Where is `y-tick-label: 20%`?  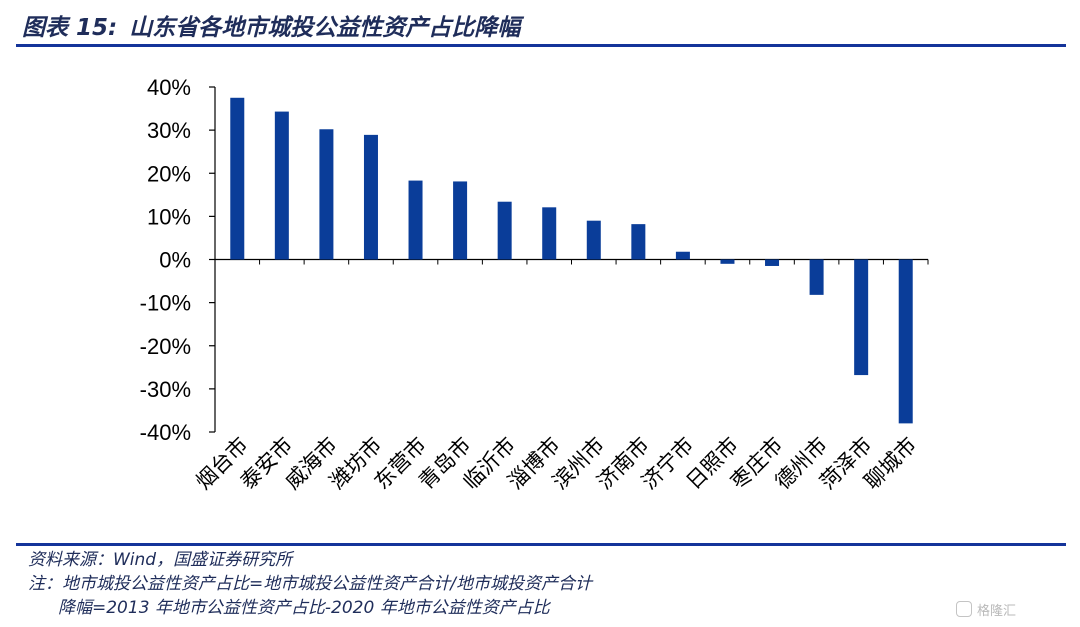
y-tick-label: 20% is located at coordinates (169, 173).